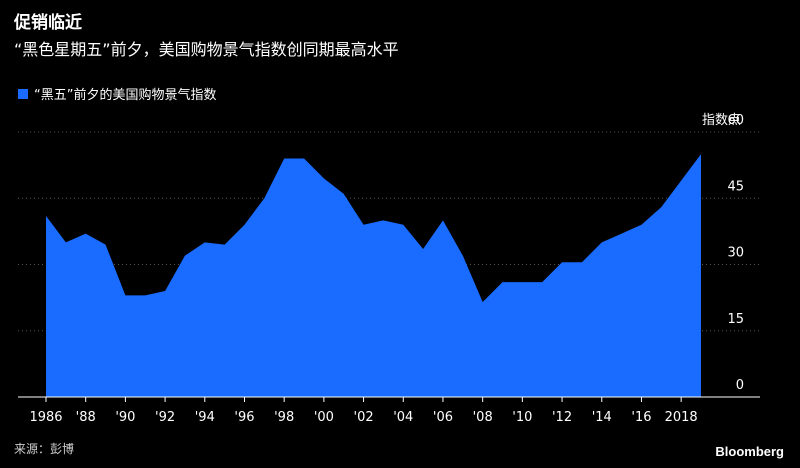 The width and height of the screenshot is (800, 468). I want to click on legend-label: “黑五”前夕的美国购物景气指数, so click(125, 95).